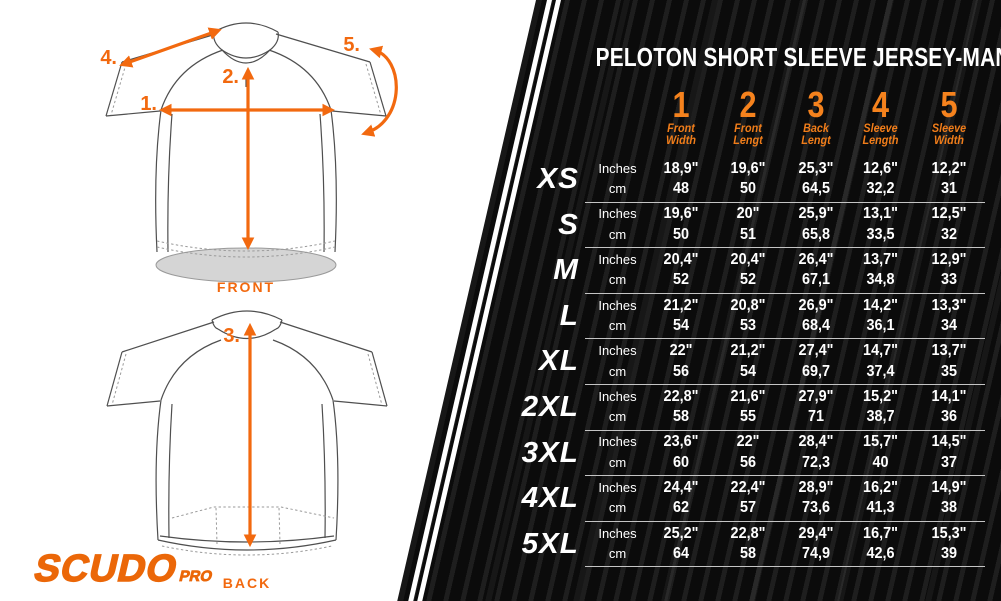 This screenshot has height=601, width=1001. Describe the element at coordinates (148, 104) in the screenshot. I see `marker-1: 1.` at that location.